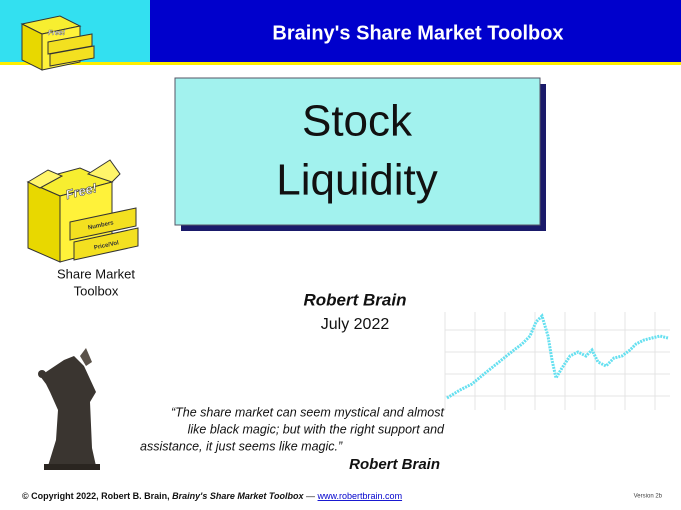 This screenshot has height=510, width=681. I want to click on small-toolbox-icon: Free!, so click(57, 43).